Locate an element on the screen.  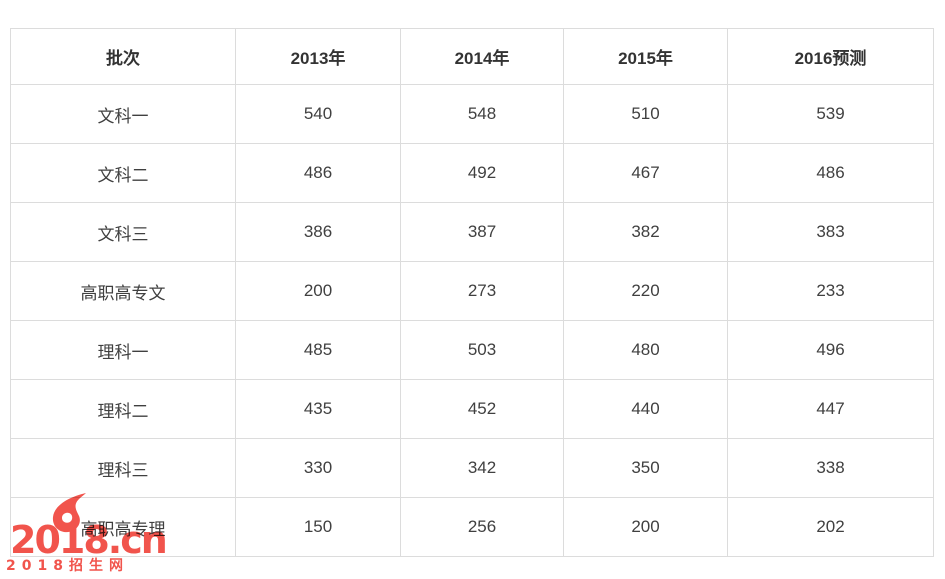
score-cell: 350 is located at coordinates (645, 468).